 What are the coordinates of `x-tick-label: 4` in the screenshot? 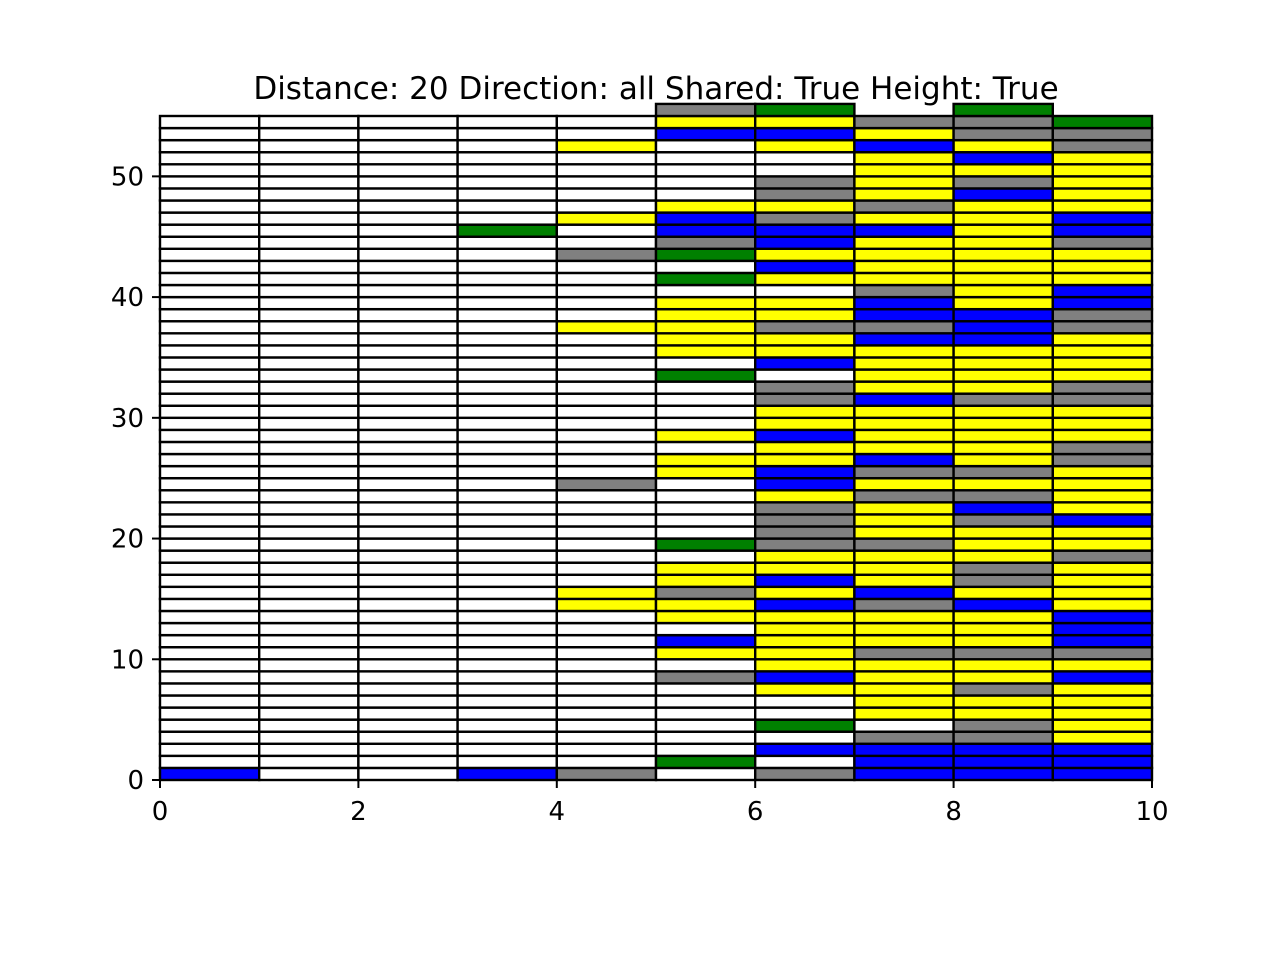 It's located at (557, 812).